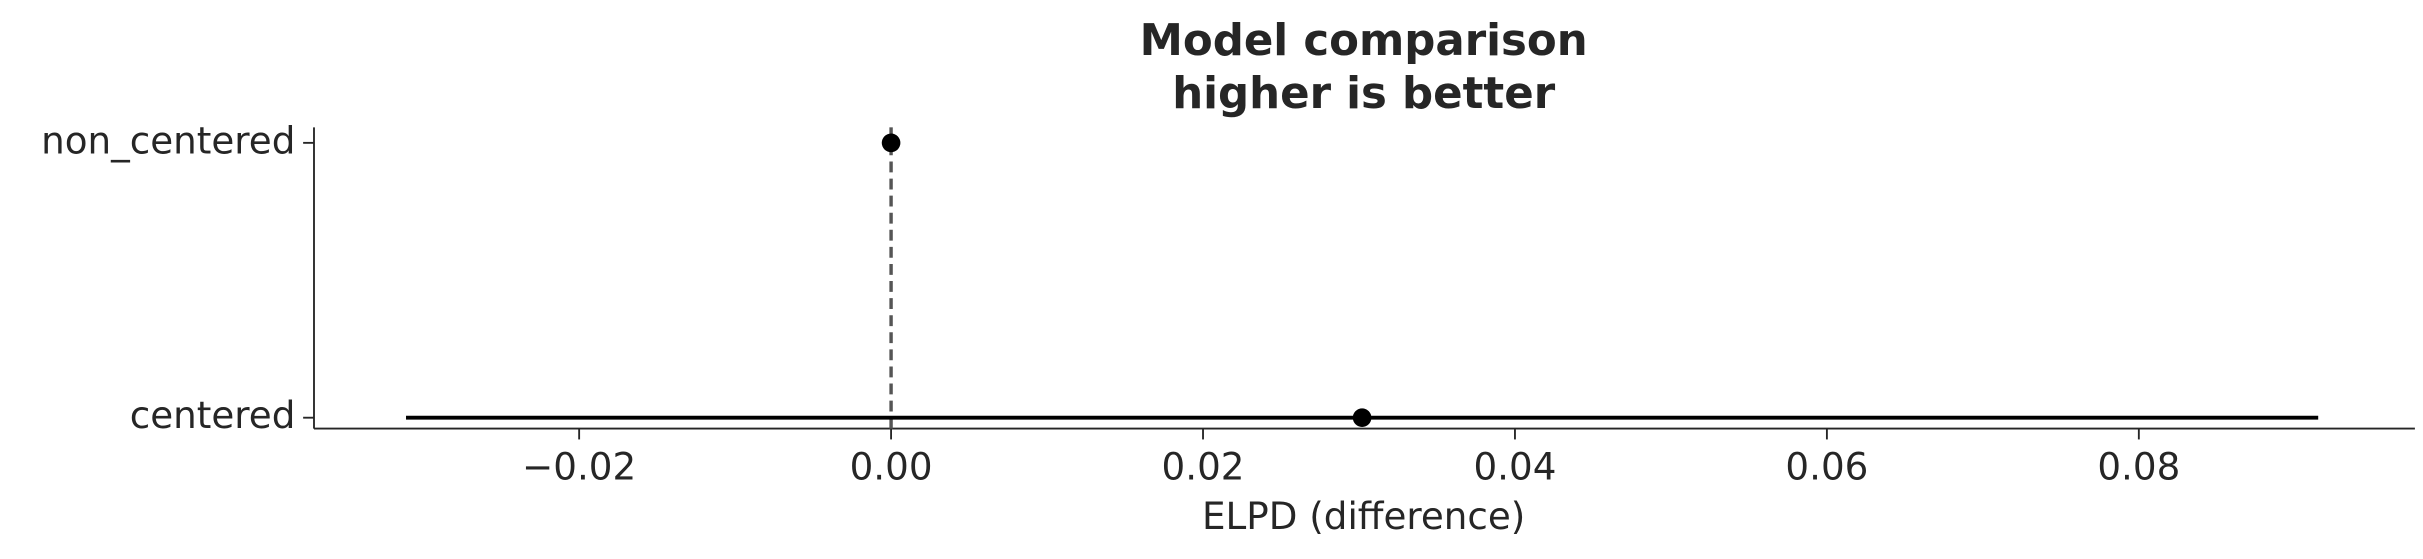 This screenshot has width=2423, height=559. What do you see at coordinates (213, 415) in the screenshot?
I see `y-tick-label: centered` at bounding box center [213, 415].